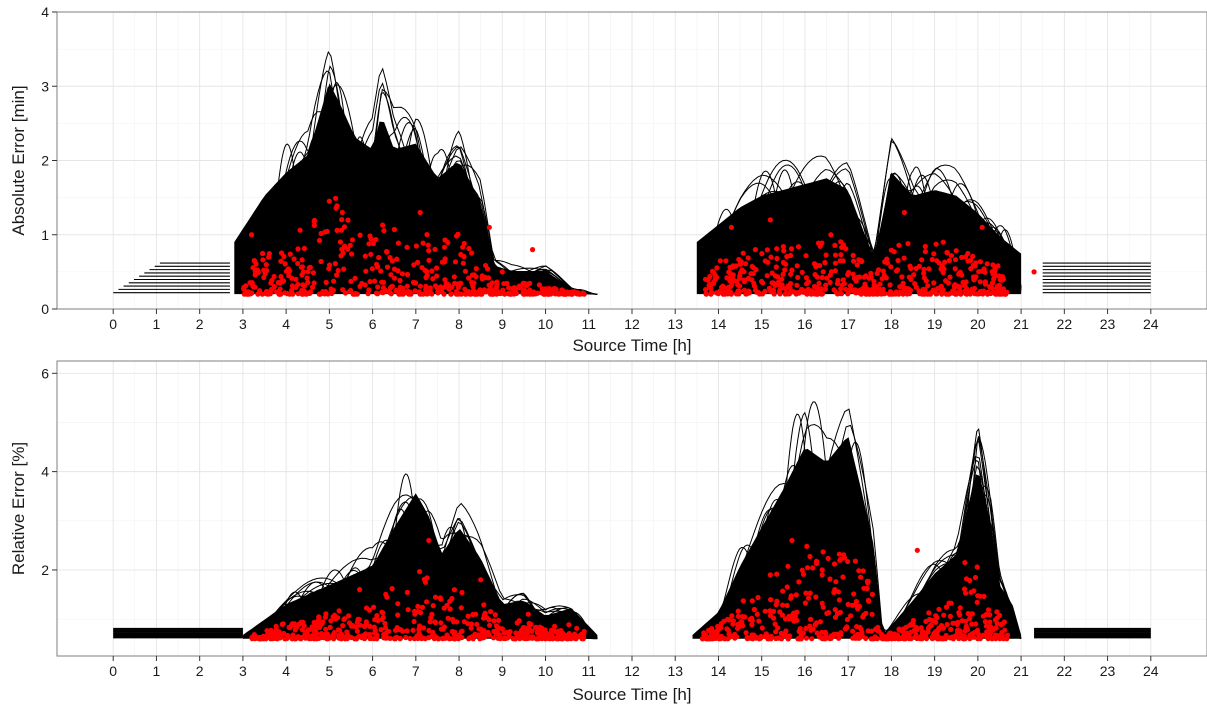 The height and width of the screenshot is (713, 1207). What do you see at coordinates (243, 671) in the screenshot?
I see `x-tick-label: 3` at bounding box center [243, 671].